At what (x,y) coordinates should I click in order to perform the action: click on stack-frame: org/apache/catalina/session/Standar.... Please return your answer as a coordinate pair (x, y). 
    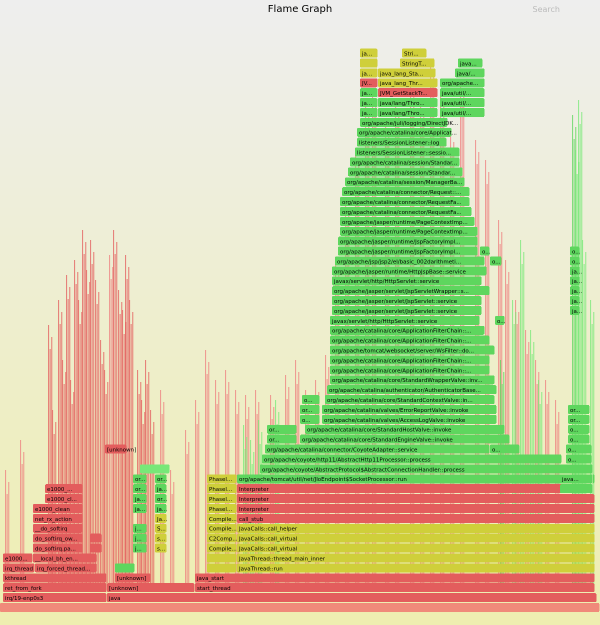
    Looking at the image, I should click on (405, 172).